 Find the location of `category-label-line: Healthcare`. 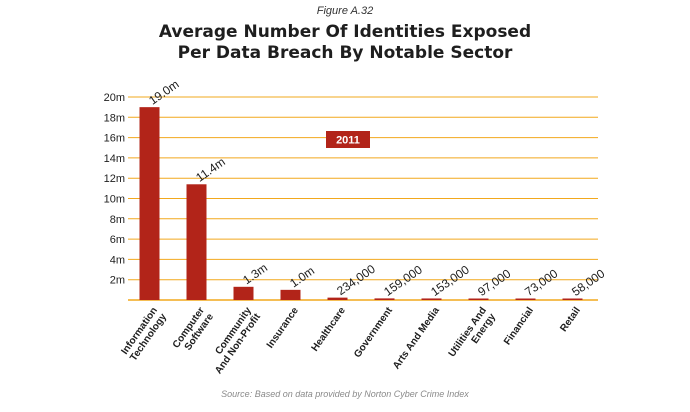

category-label-line: Healthcare is located at coordinates (329, 329).